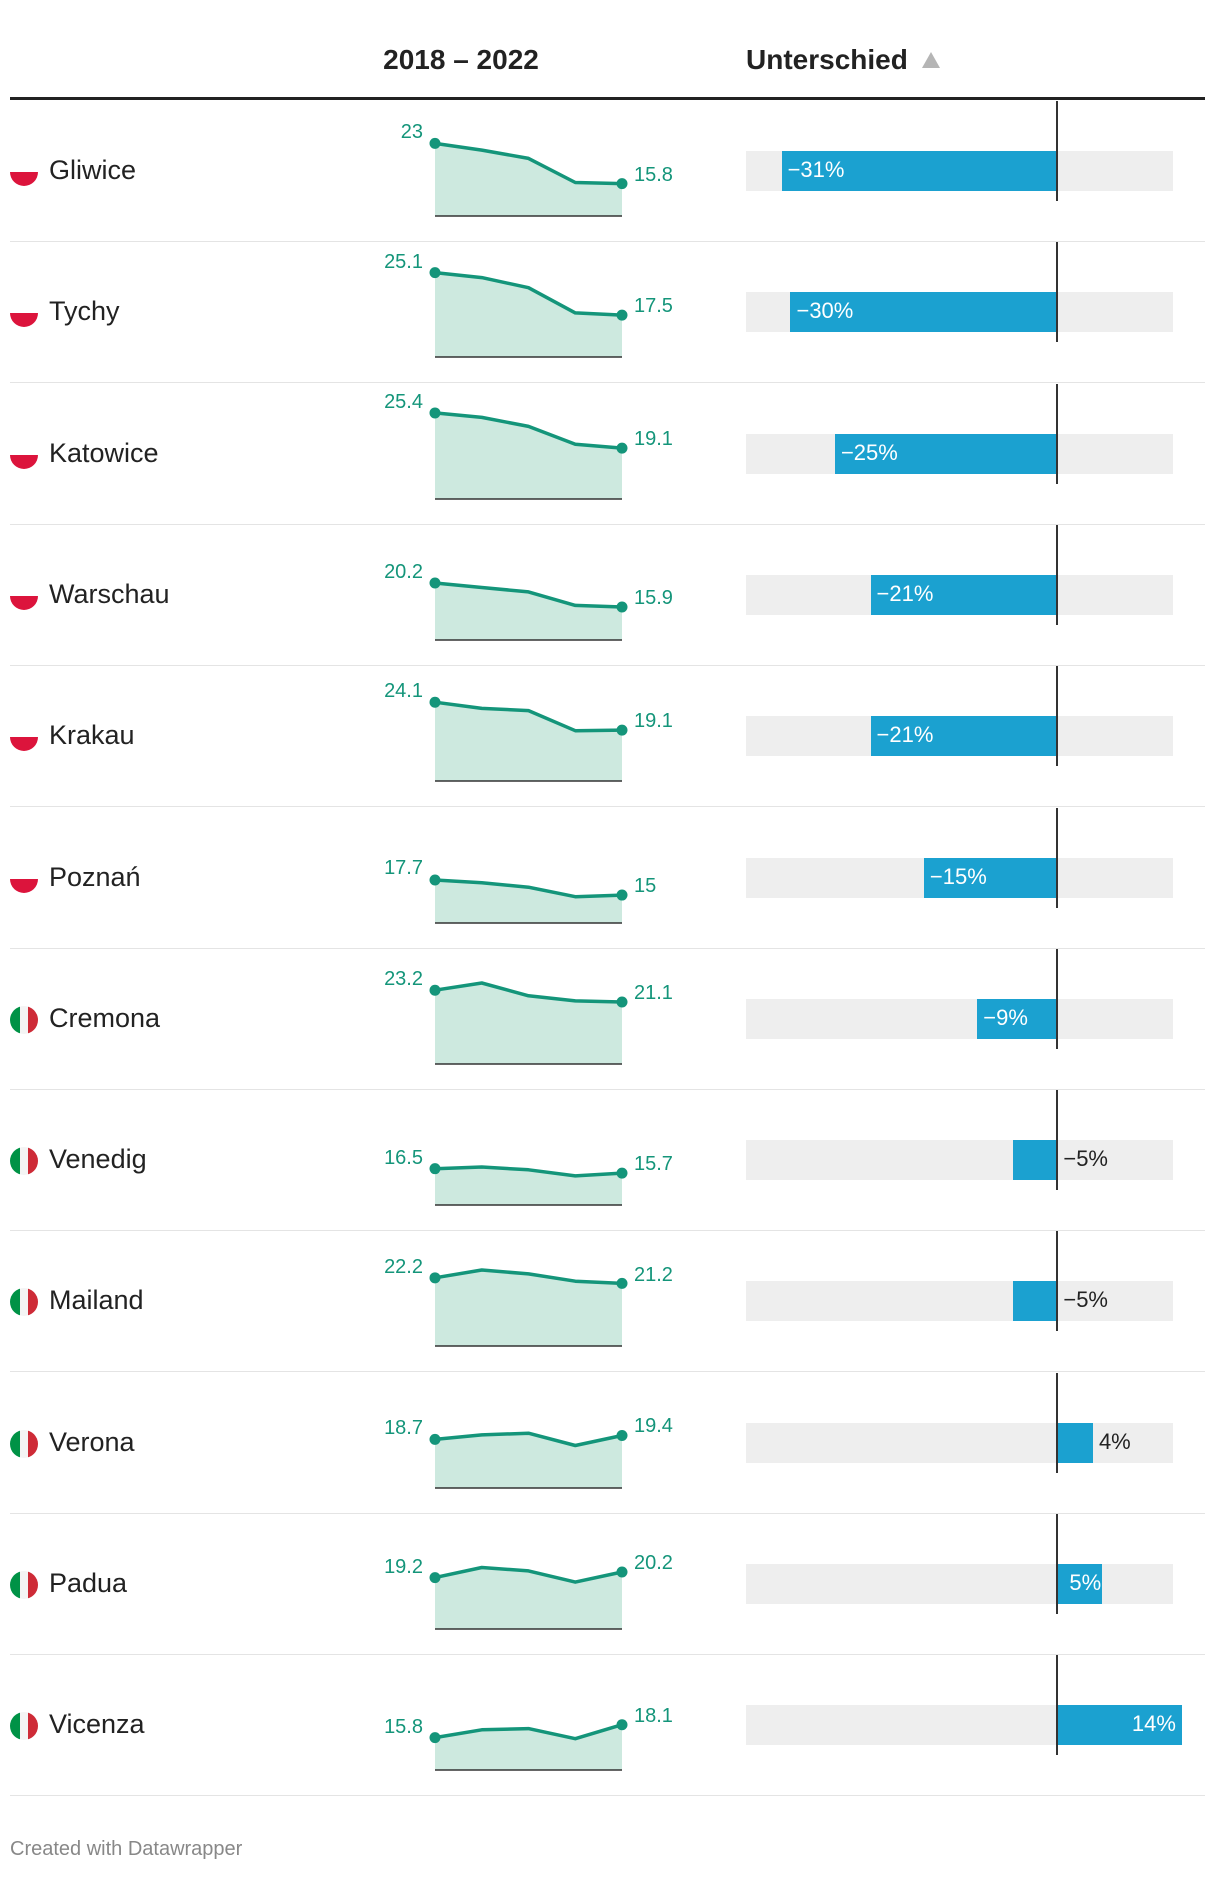 The image size is (1220, 1880). I want to click on city-name: Krakau, so click(92, 735).